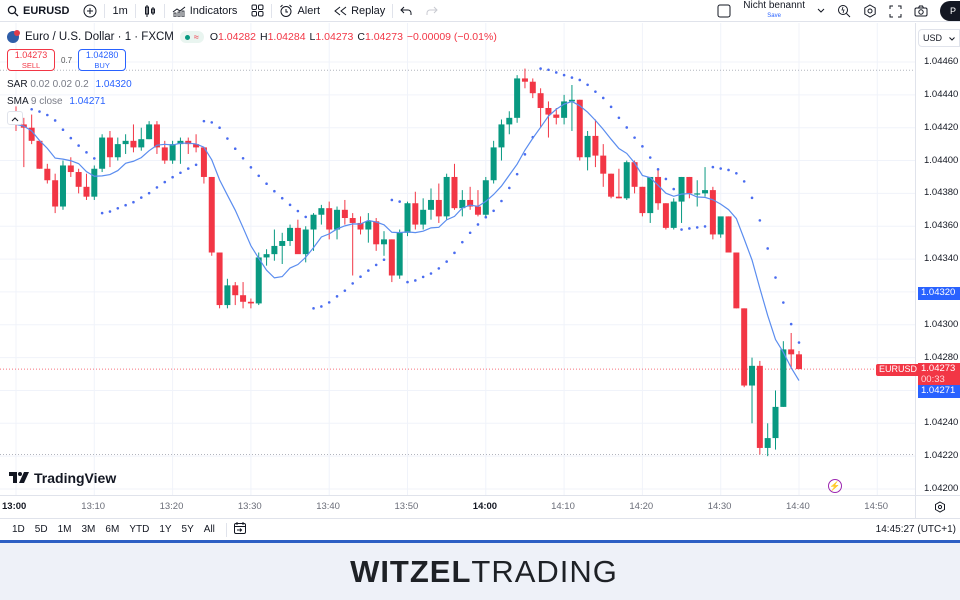 This screenshot has width=960, height=600. I want to click on range-5d-button: 5D, so click(41, 529).